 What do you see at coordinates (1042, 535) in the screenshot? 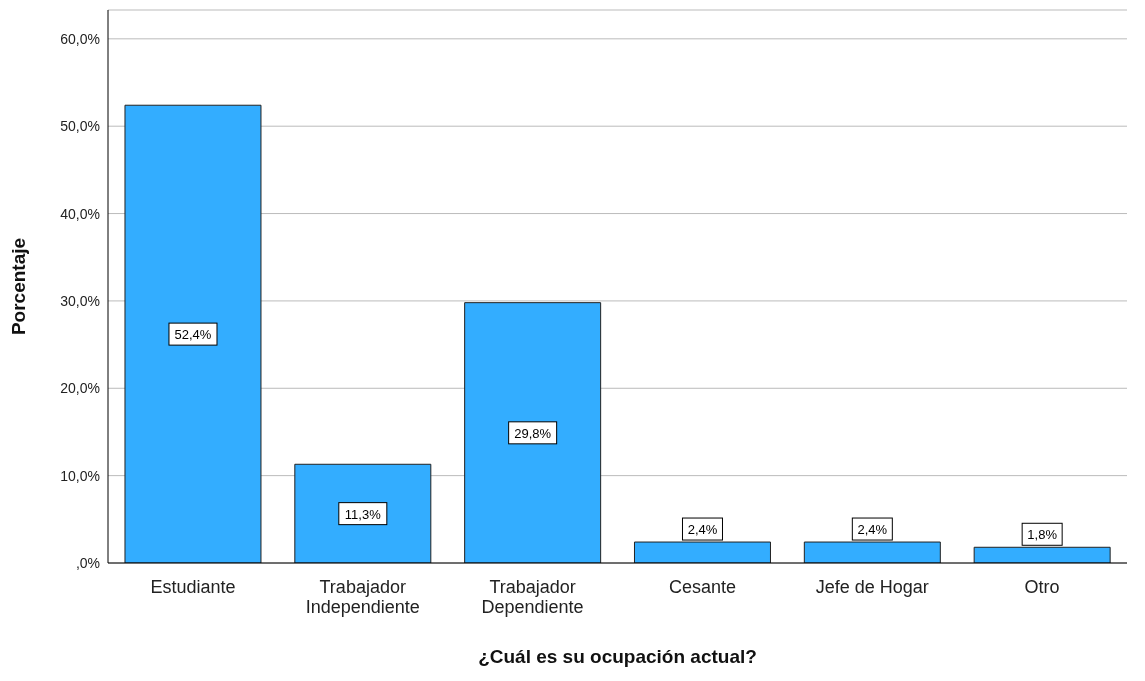
I see `data-label: 1,8%` at bounding box center [1042, 535].